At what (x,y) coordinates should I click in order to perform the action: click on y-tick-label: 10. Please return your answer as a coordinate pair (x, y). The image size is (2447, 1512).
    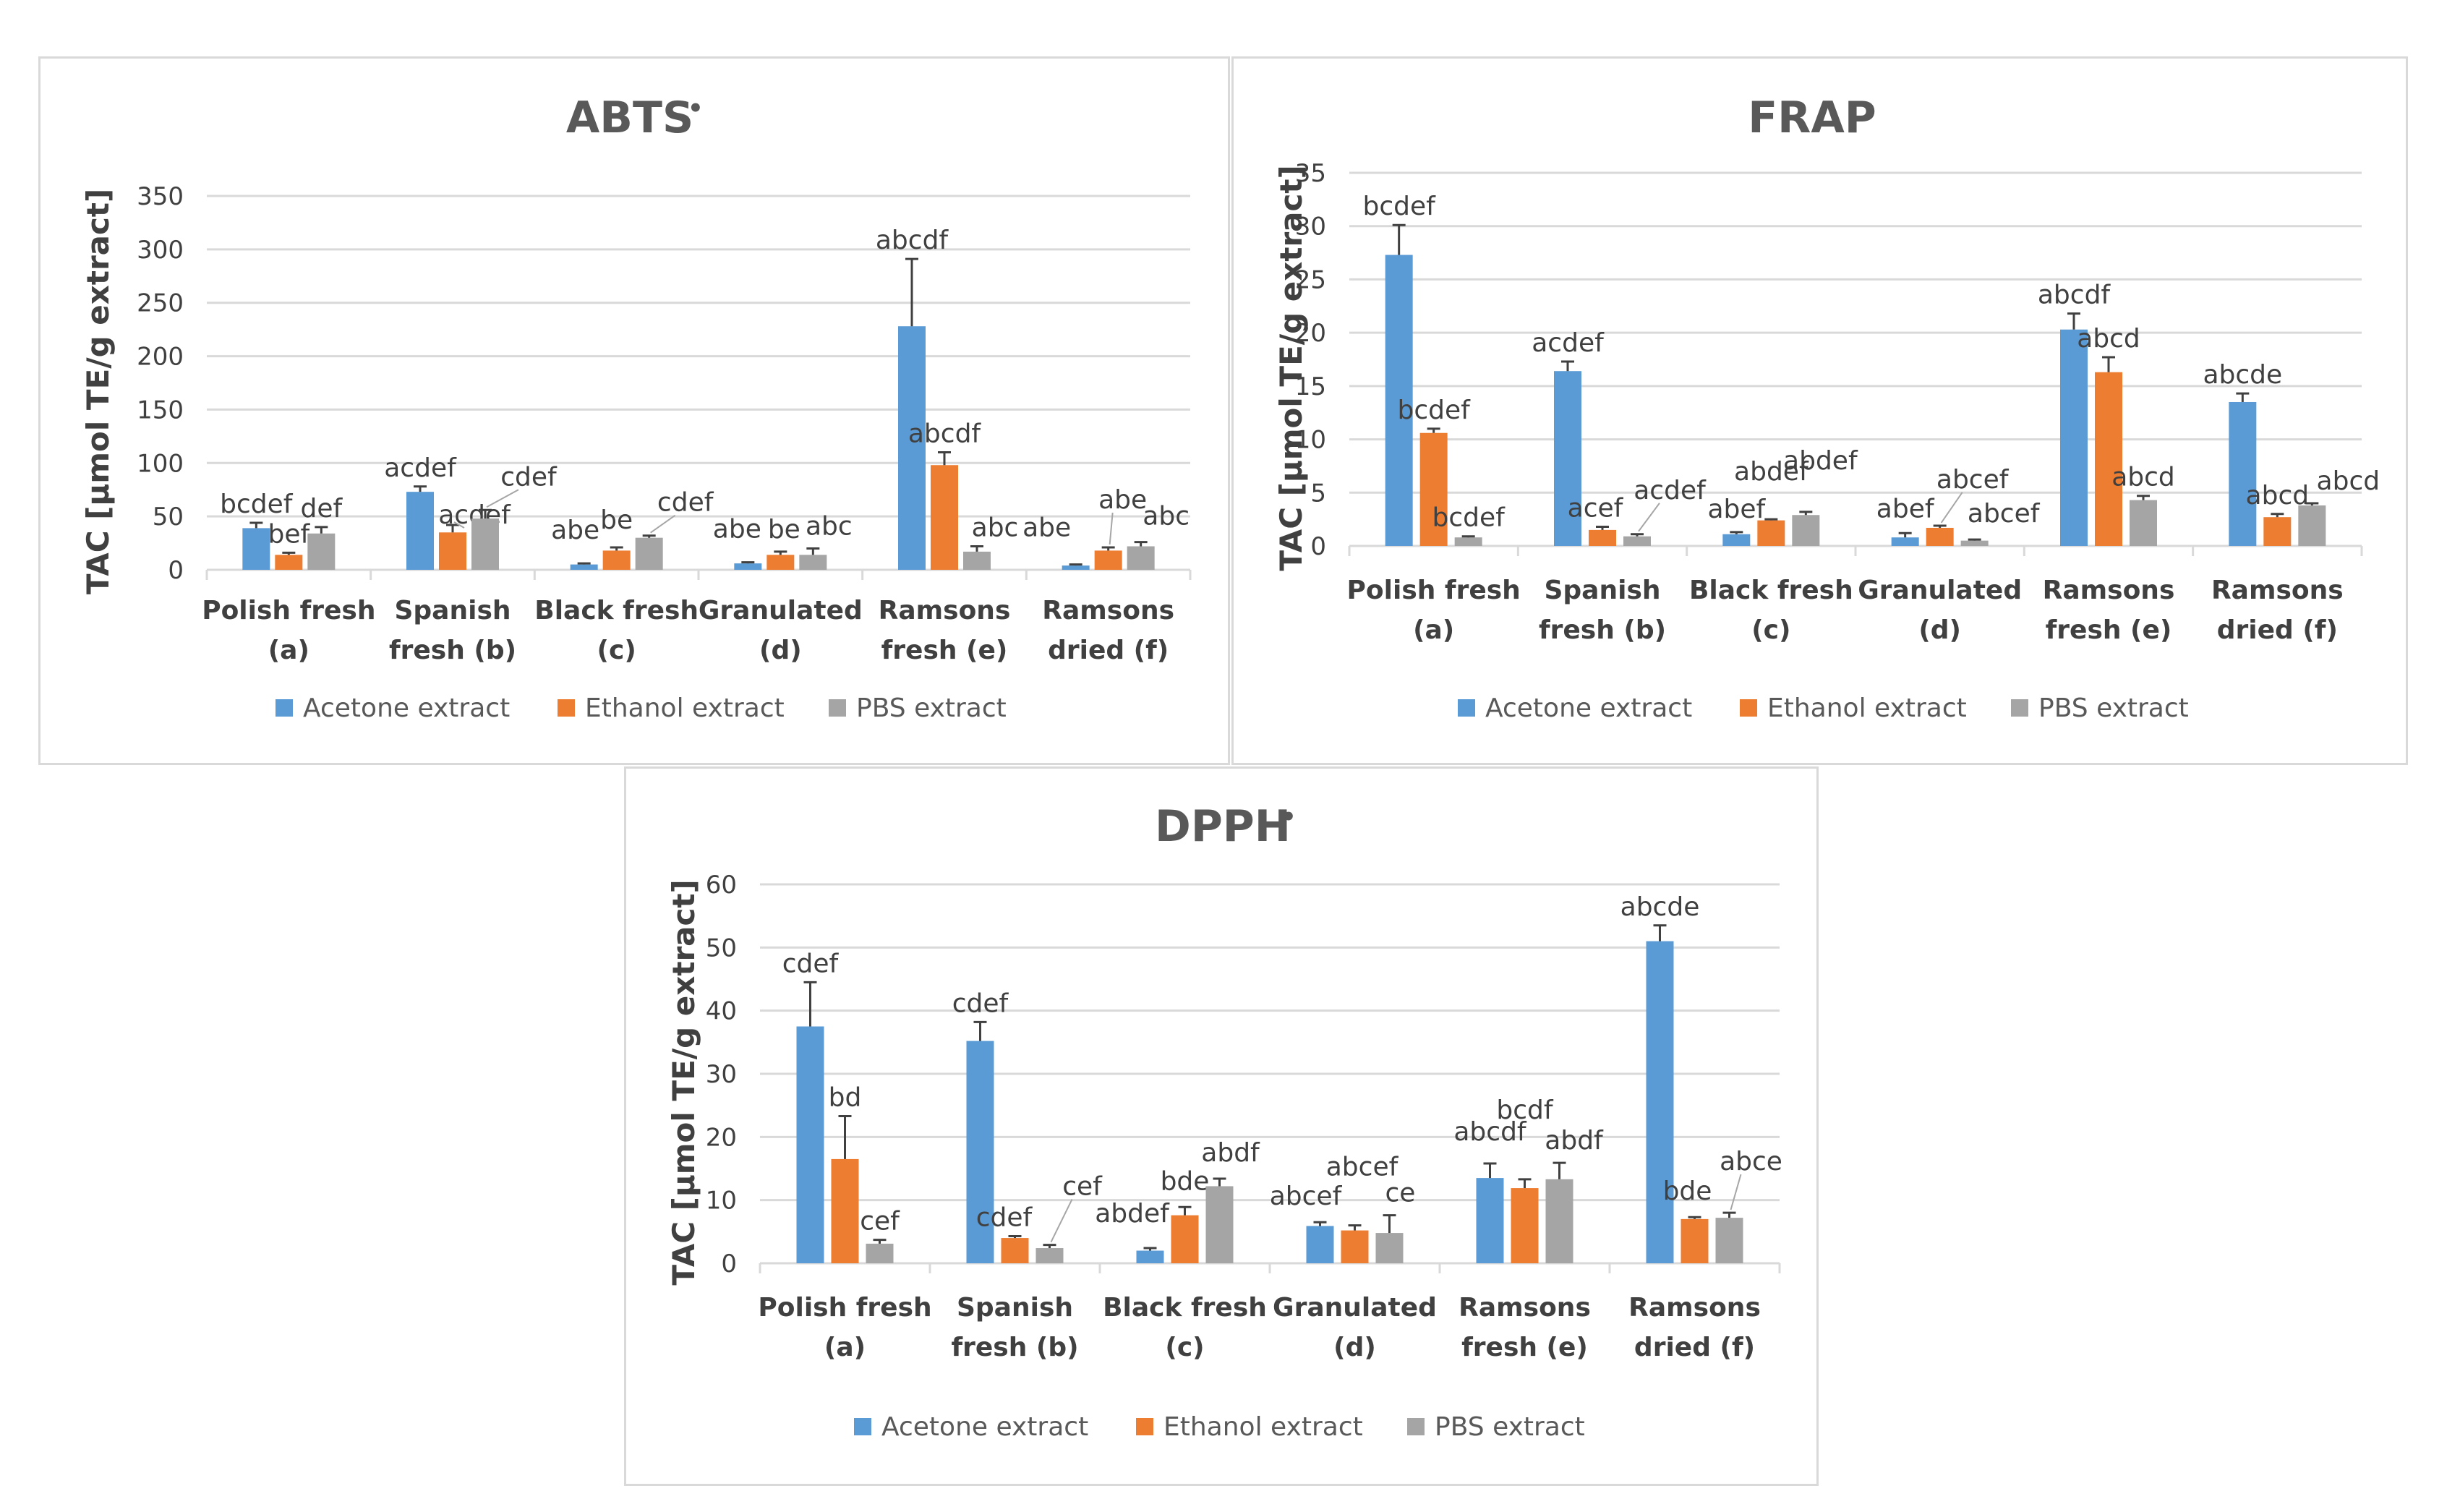
    Looking at the image, I should click on (1310, 440).